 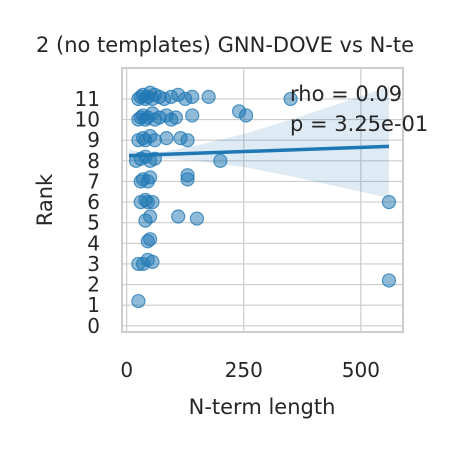 What do you see at coordinates (93, 243) in the screenshot?
I see `y-tick-label-4: 4` at bounding box center [93, 243].